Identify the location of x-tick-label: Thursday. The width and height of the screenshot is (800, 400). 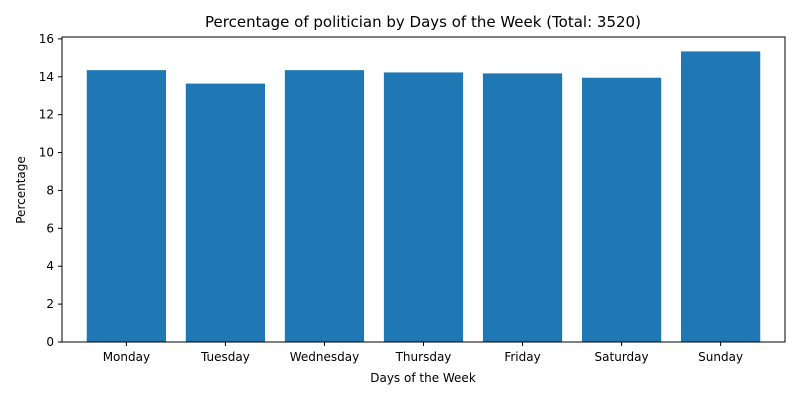
(423, 357).